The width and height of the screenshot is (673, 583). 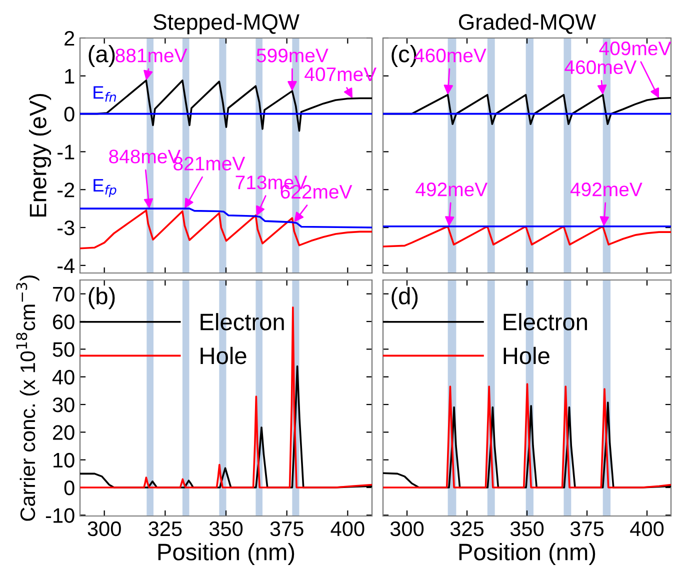 I want to click on annotation: (c), so click(x=404, y=56).